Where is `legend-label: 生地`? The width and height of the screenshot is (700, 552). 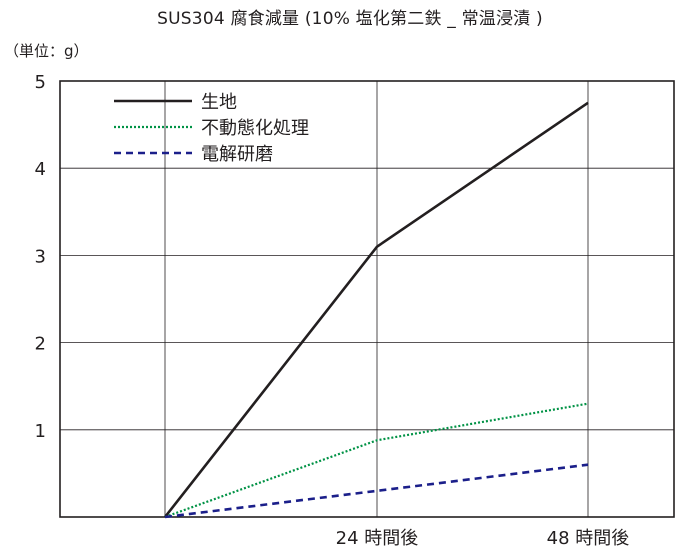 legend-label: 生地 is located at coordinates (219, 102).